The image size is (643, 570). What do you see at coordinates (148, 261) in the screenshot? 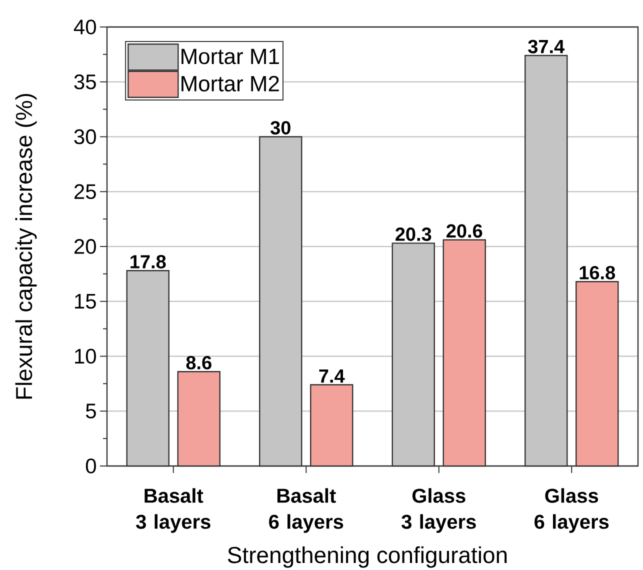
I see `data-label: 17.8` at bounding box center [148, 261].